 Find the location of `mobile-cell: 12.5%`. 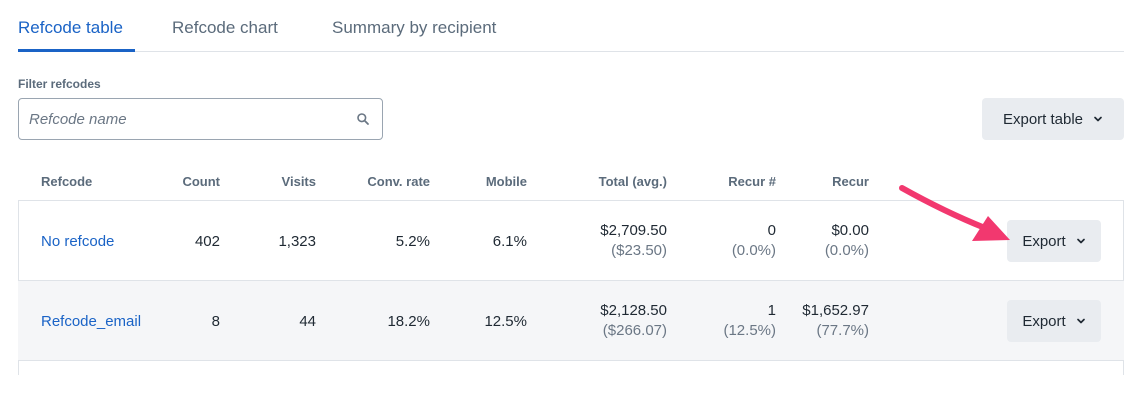

mobile-cell: 12.5% is located at coordinates (505, 321).